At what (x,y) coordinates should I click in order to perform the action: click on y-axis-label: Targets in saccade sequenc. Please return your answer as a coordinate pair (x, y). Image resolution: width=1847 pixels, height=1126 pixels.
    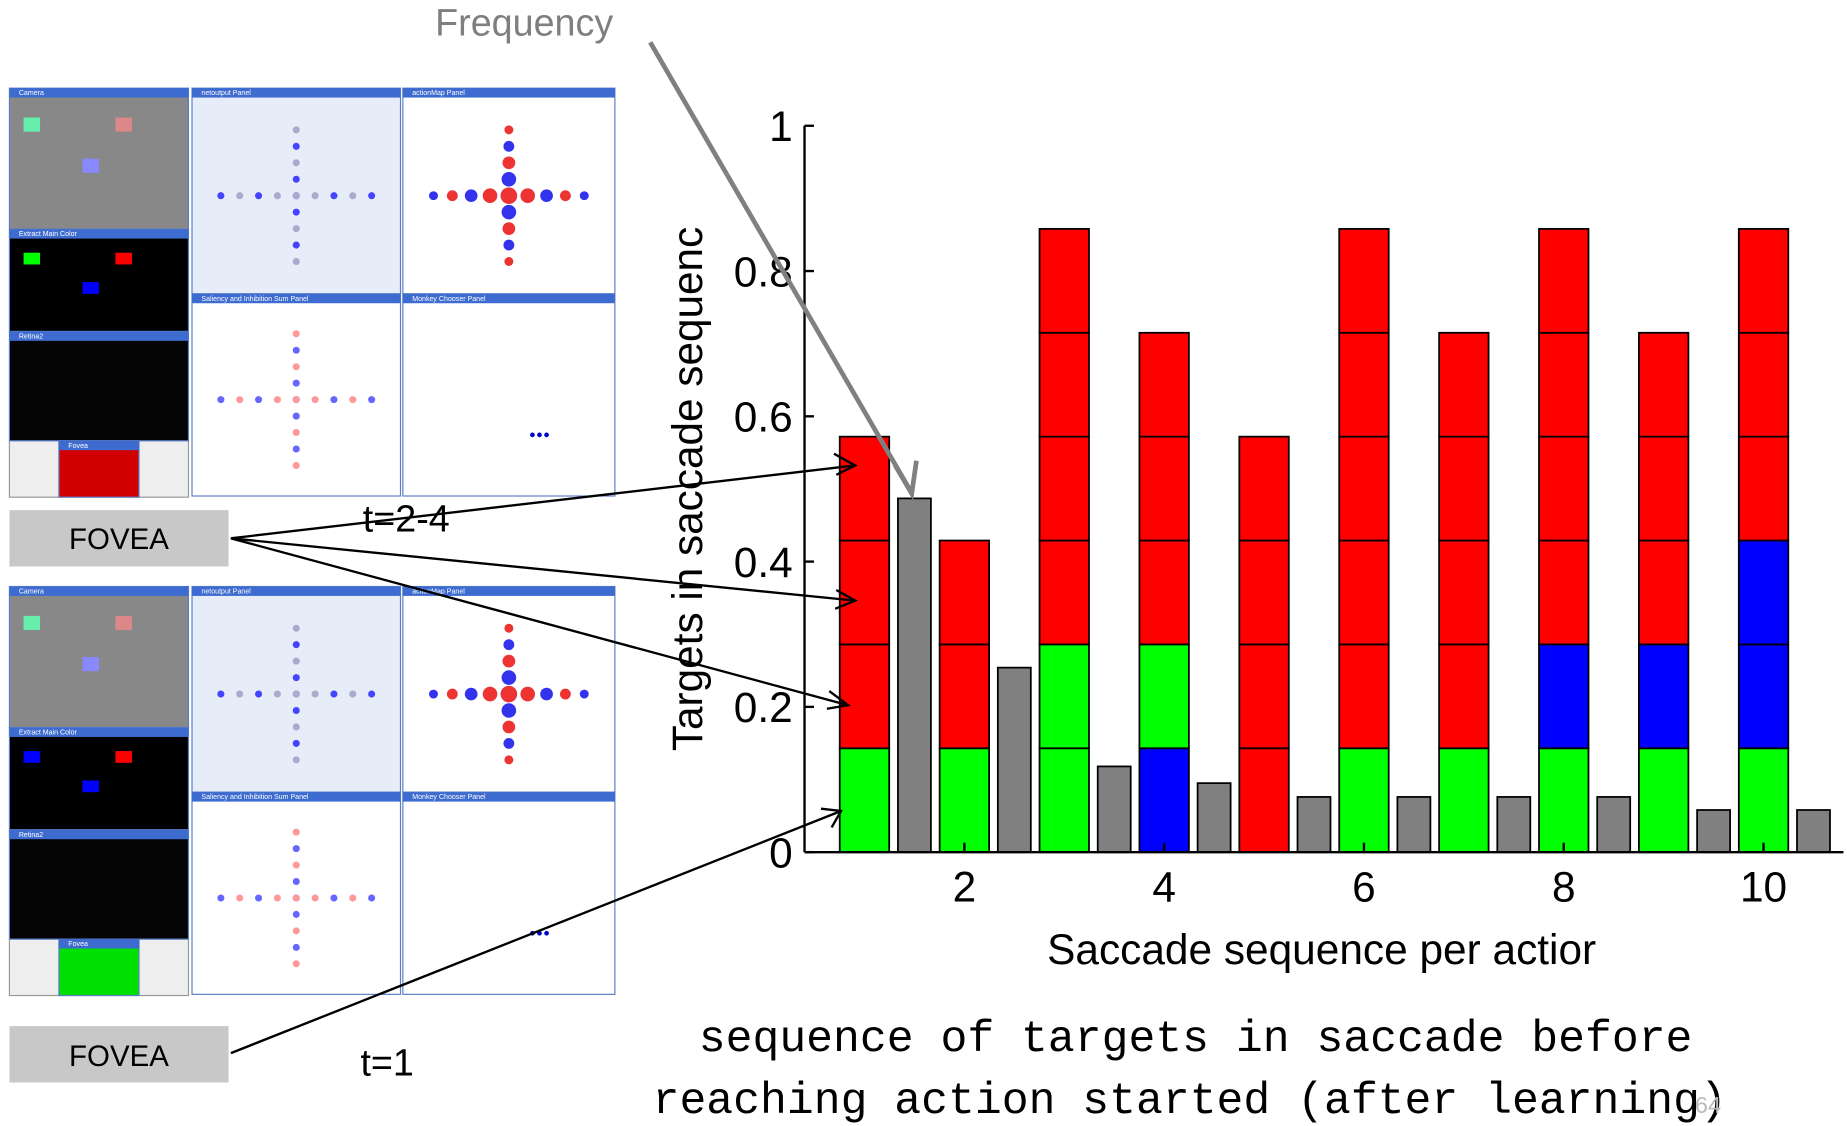
    Looking at the image, I should click on (687, 489).